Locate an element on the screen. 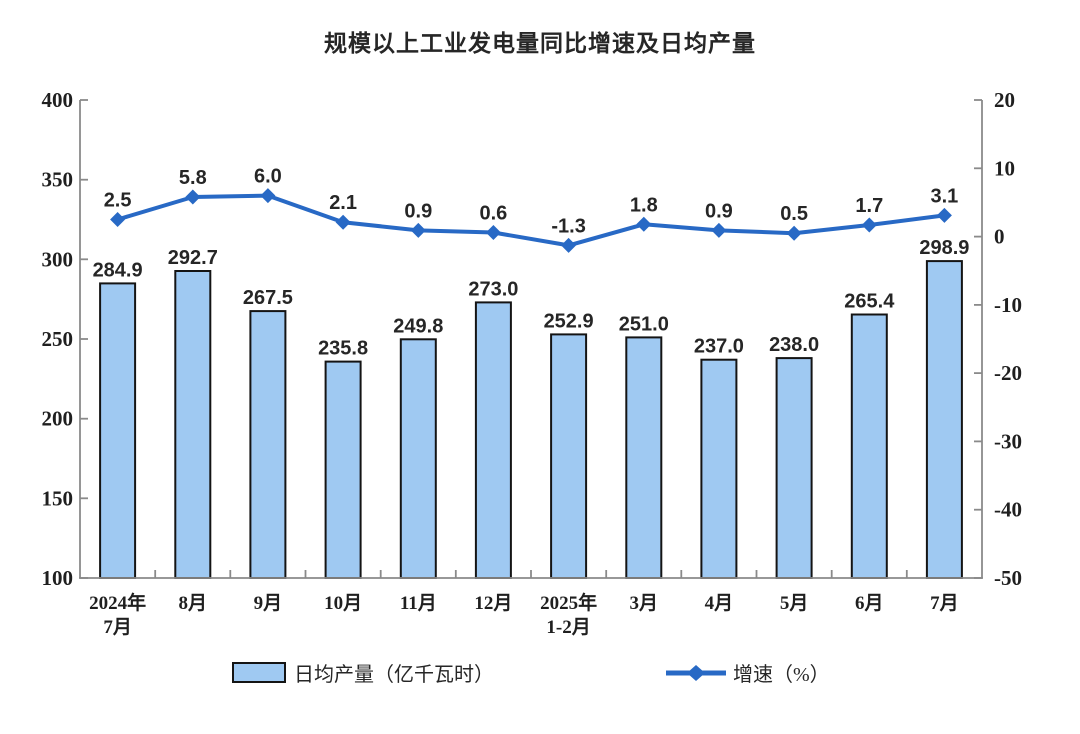 This screenshot has width=1080, height=734. bar-value-label: 235.8 is located at coordinates (343, 349).